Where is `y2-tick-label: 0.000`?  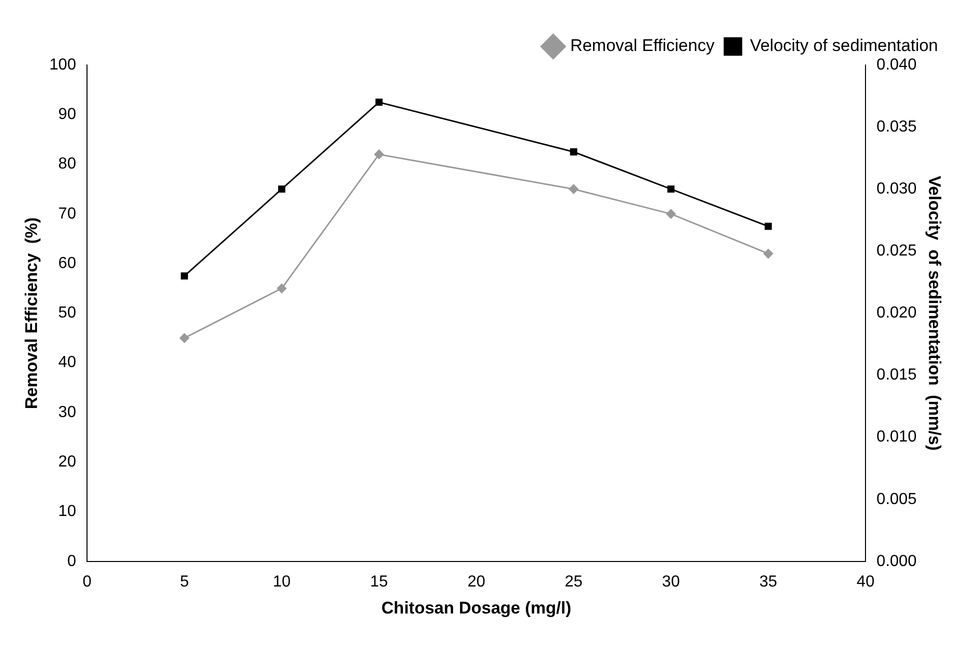 y2-tick-label: 0.000 is located at coordinates (896, 561).